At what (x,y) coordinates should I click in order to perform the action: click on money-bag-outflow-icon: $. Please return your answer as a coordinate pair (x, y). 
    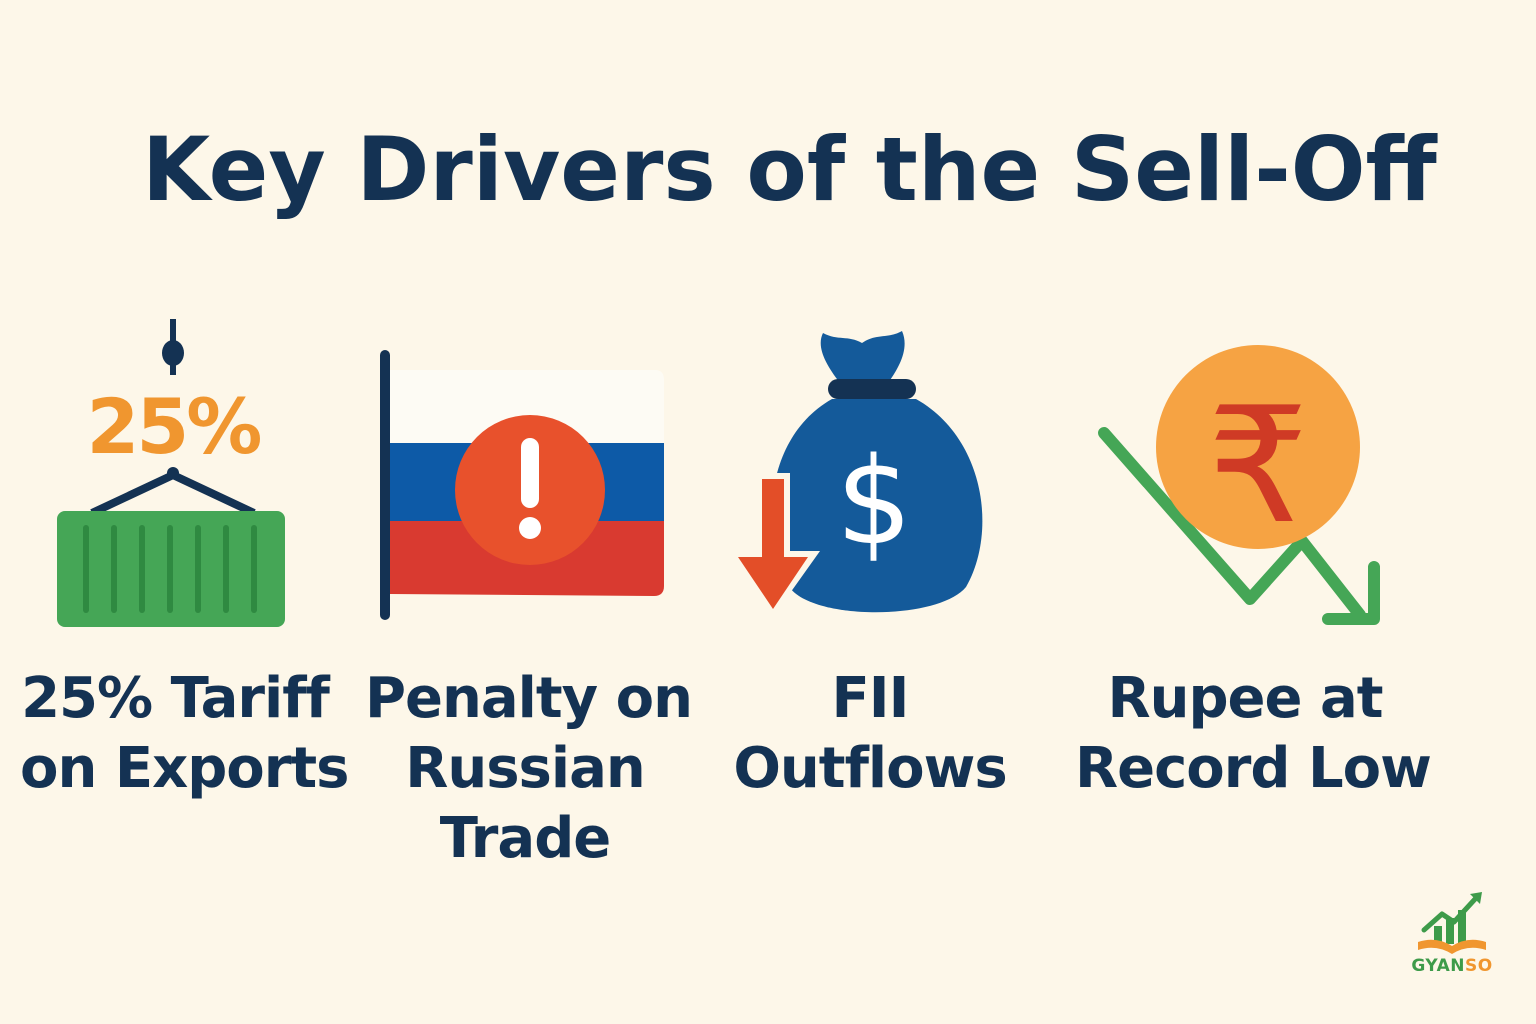
    Looking at the image, I should click on (858, 475).